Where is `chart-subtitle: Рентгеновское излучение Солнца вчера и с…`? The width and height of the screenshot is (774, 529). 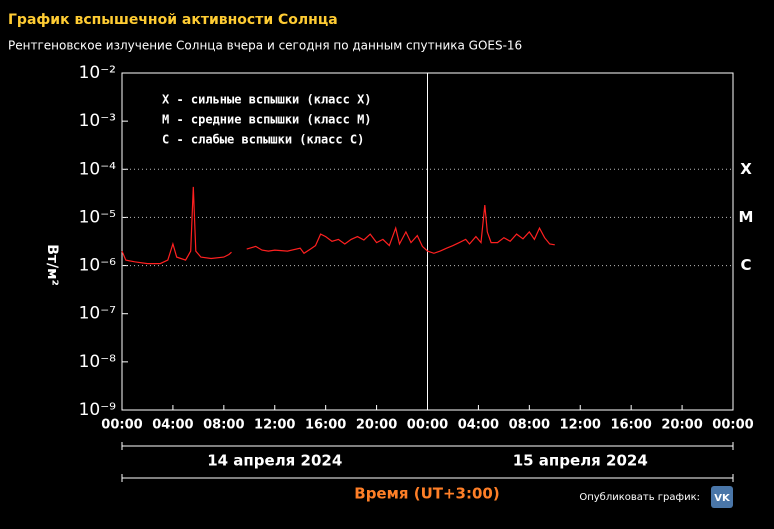
chart-subtitle: Рентгеновское излучение Солнца вчера и с… is located at coordinates (265, 46).